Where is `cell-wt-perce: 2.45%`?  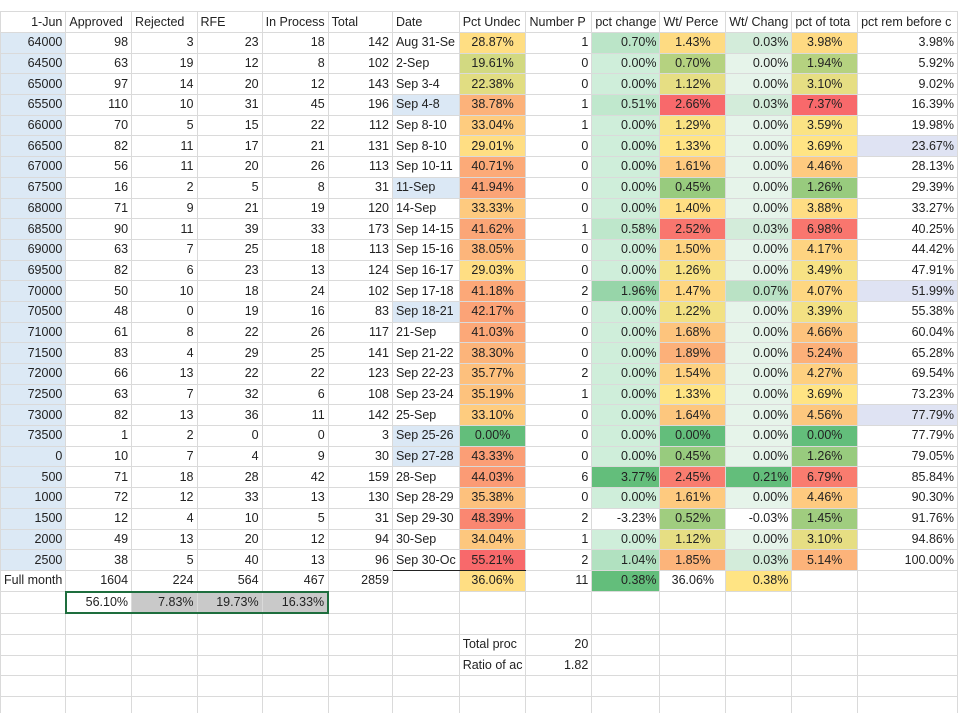
cell-wt-perce: 2.45% is located at coordinates (693, 477).